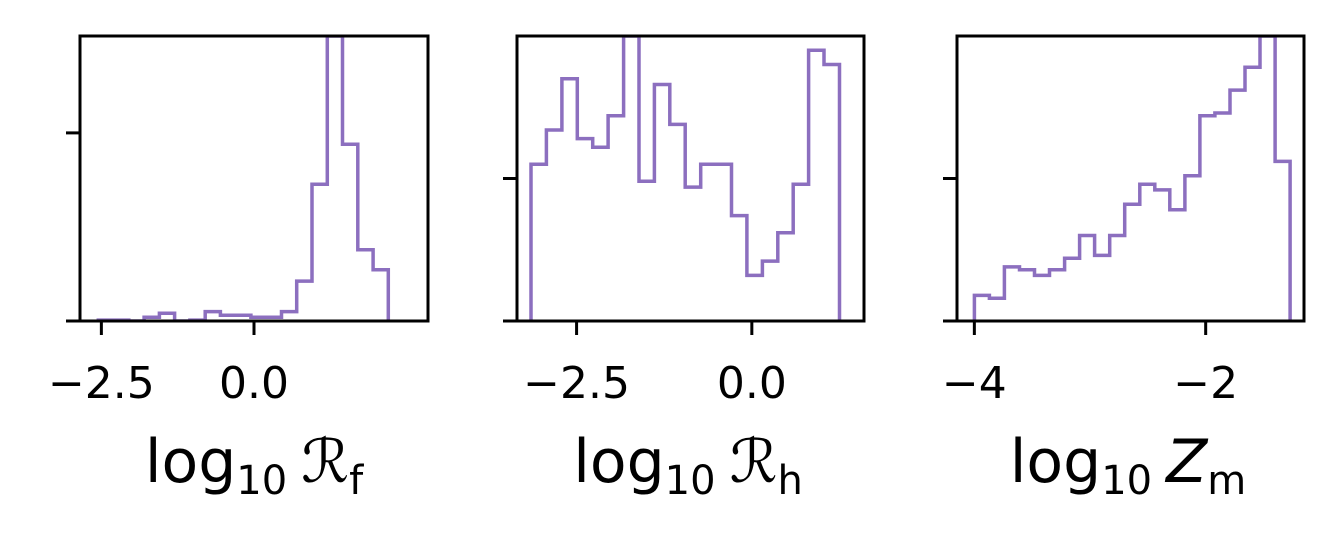  What do you see at coordinates (243, 178) in the screenshot?
I see `rf-histogram-step` at bounding box center [243, 178].